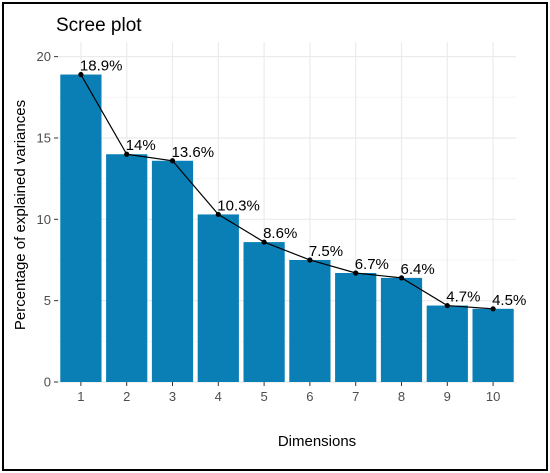  Describe the element at coordinates (47, 300) in the screenshot. I see `y-tick-label: 5` at that location.